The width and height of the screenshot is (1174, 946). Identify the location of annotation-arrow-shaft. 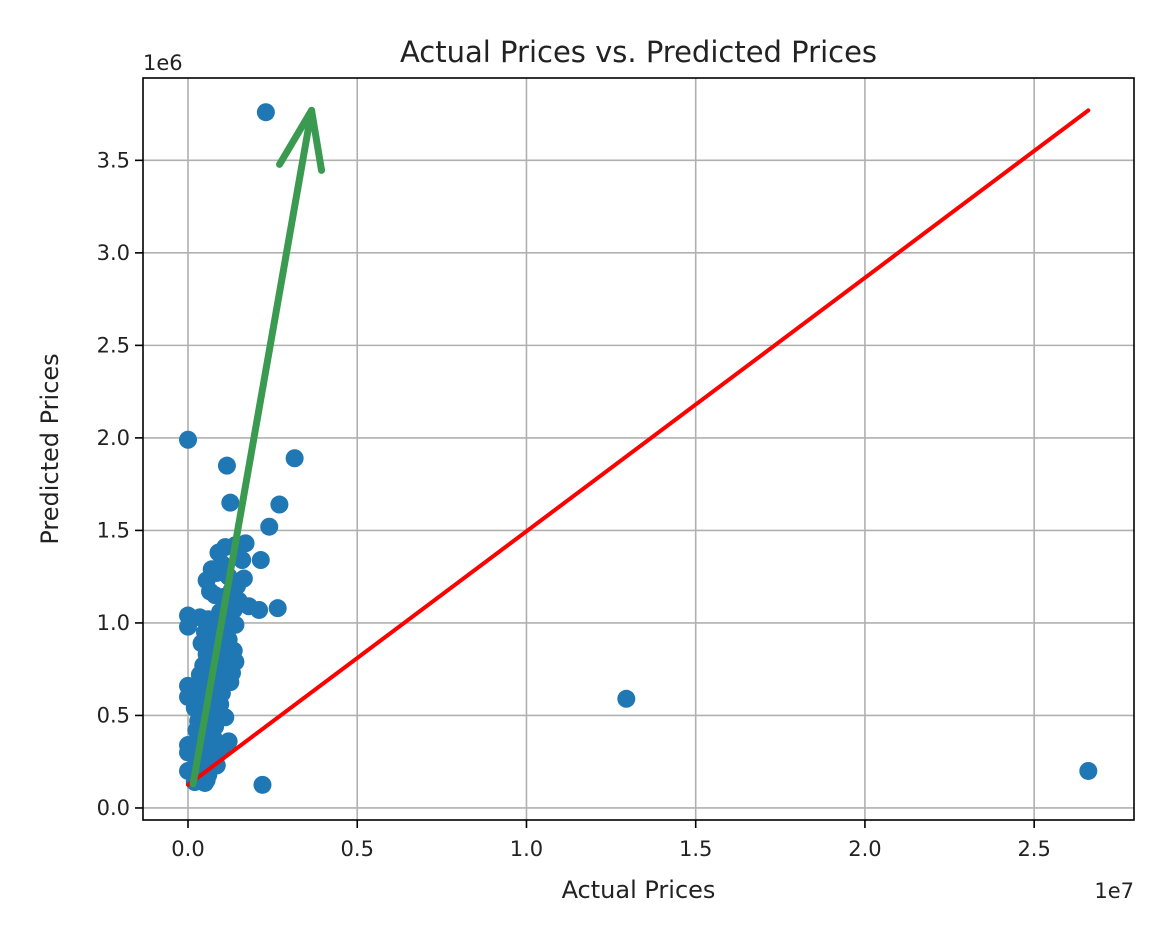
(252, 447).